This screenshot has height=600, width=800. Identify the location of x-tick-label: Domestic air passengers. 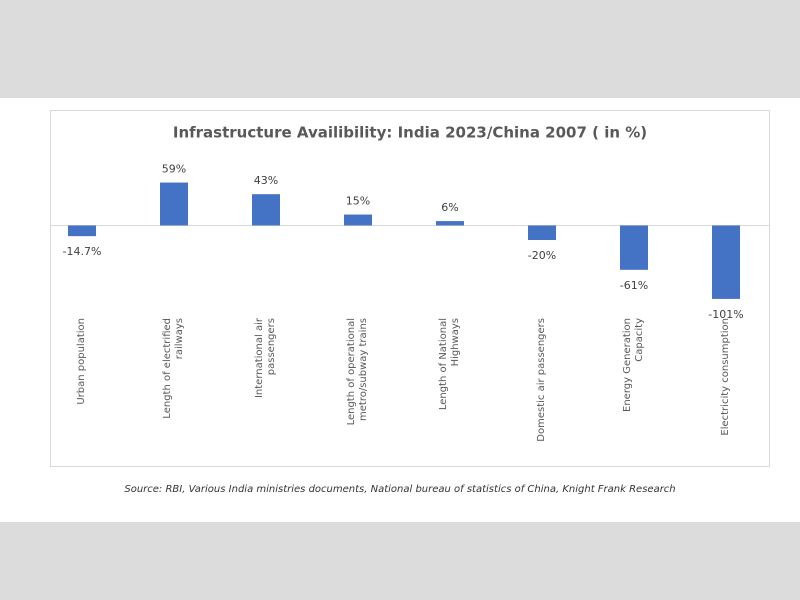
(541, 380).